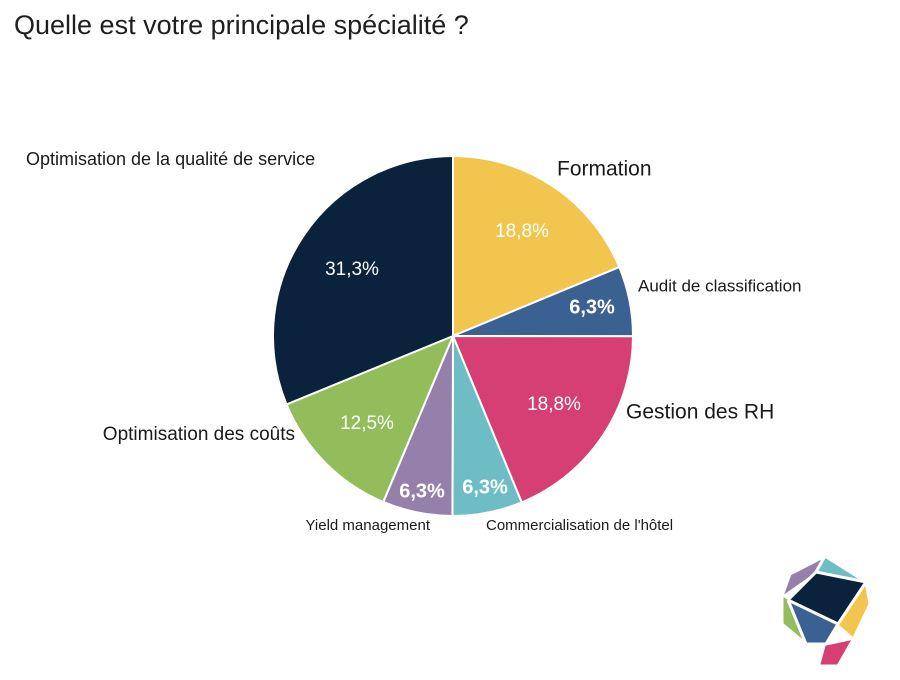  What do you see at coordinates (367, 423) in the screenshot?
I see `slice-value-label: 12,5%` at bounding box center [367, 423].